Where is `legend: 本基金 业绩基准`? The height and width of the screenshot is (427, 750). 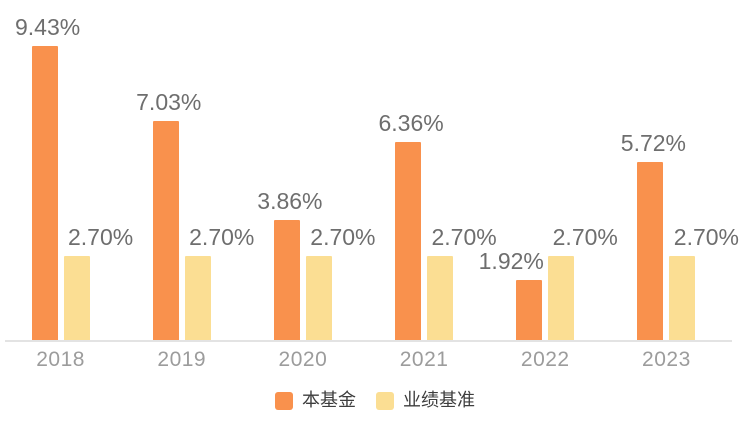 legend: 本基金 业绩基准 is located at coordinates (375, 401).